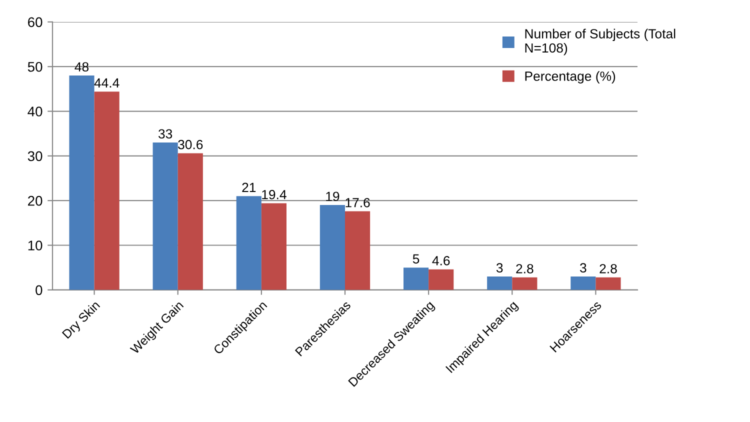 This screenshot has width=750, height=422. What do you see at coordinates (249, 187) in the screenshot?
I see `data-label: 21` at bounding box center [249, 187].